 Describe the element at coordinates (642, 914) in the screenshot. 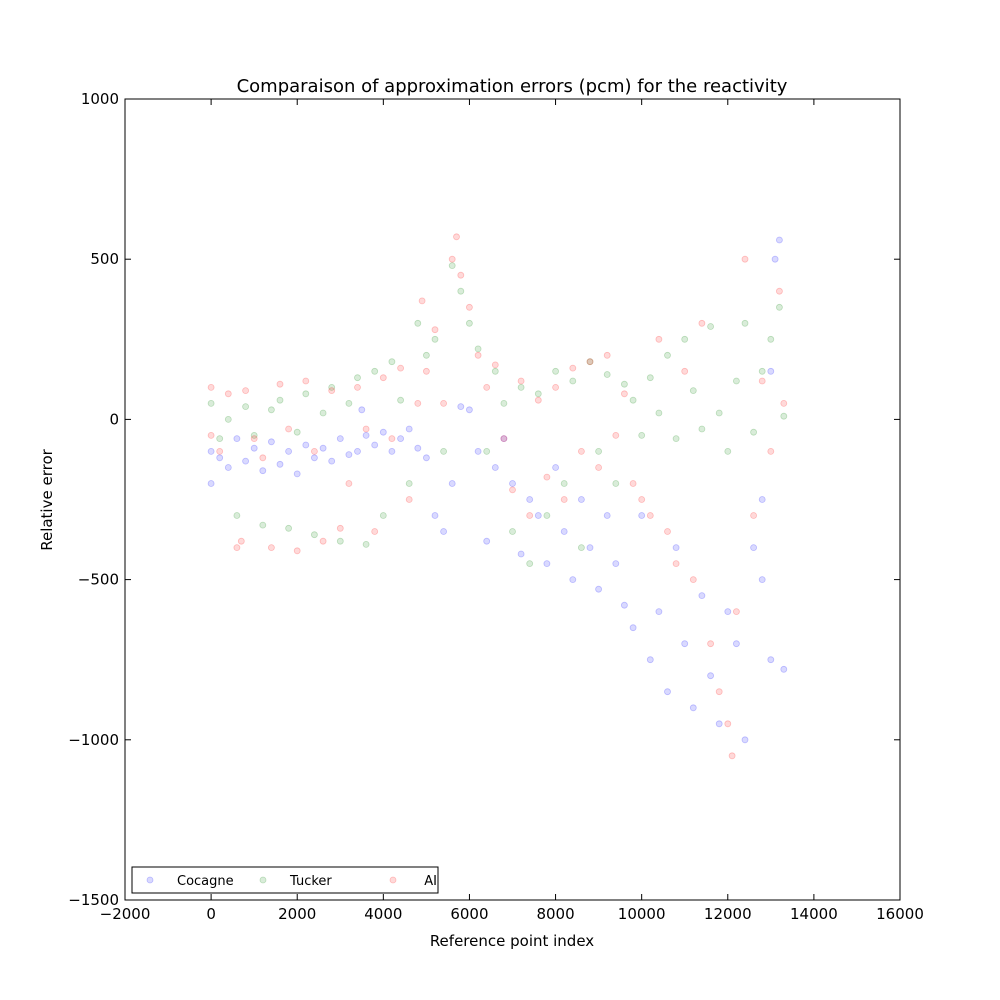

I see `x-tick-label: 10000` at that location.